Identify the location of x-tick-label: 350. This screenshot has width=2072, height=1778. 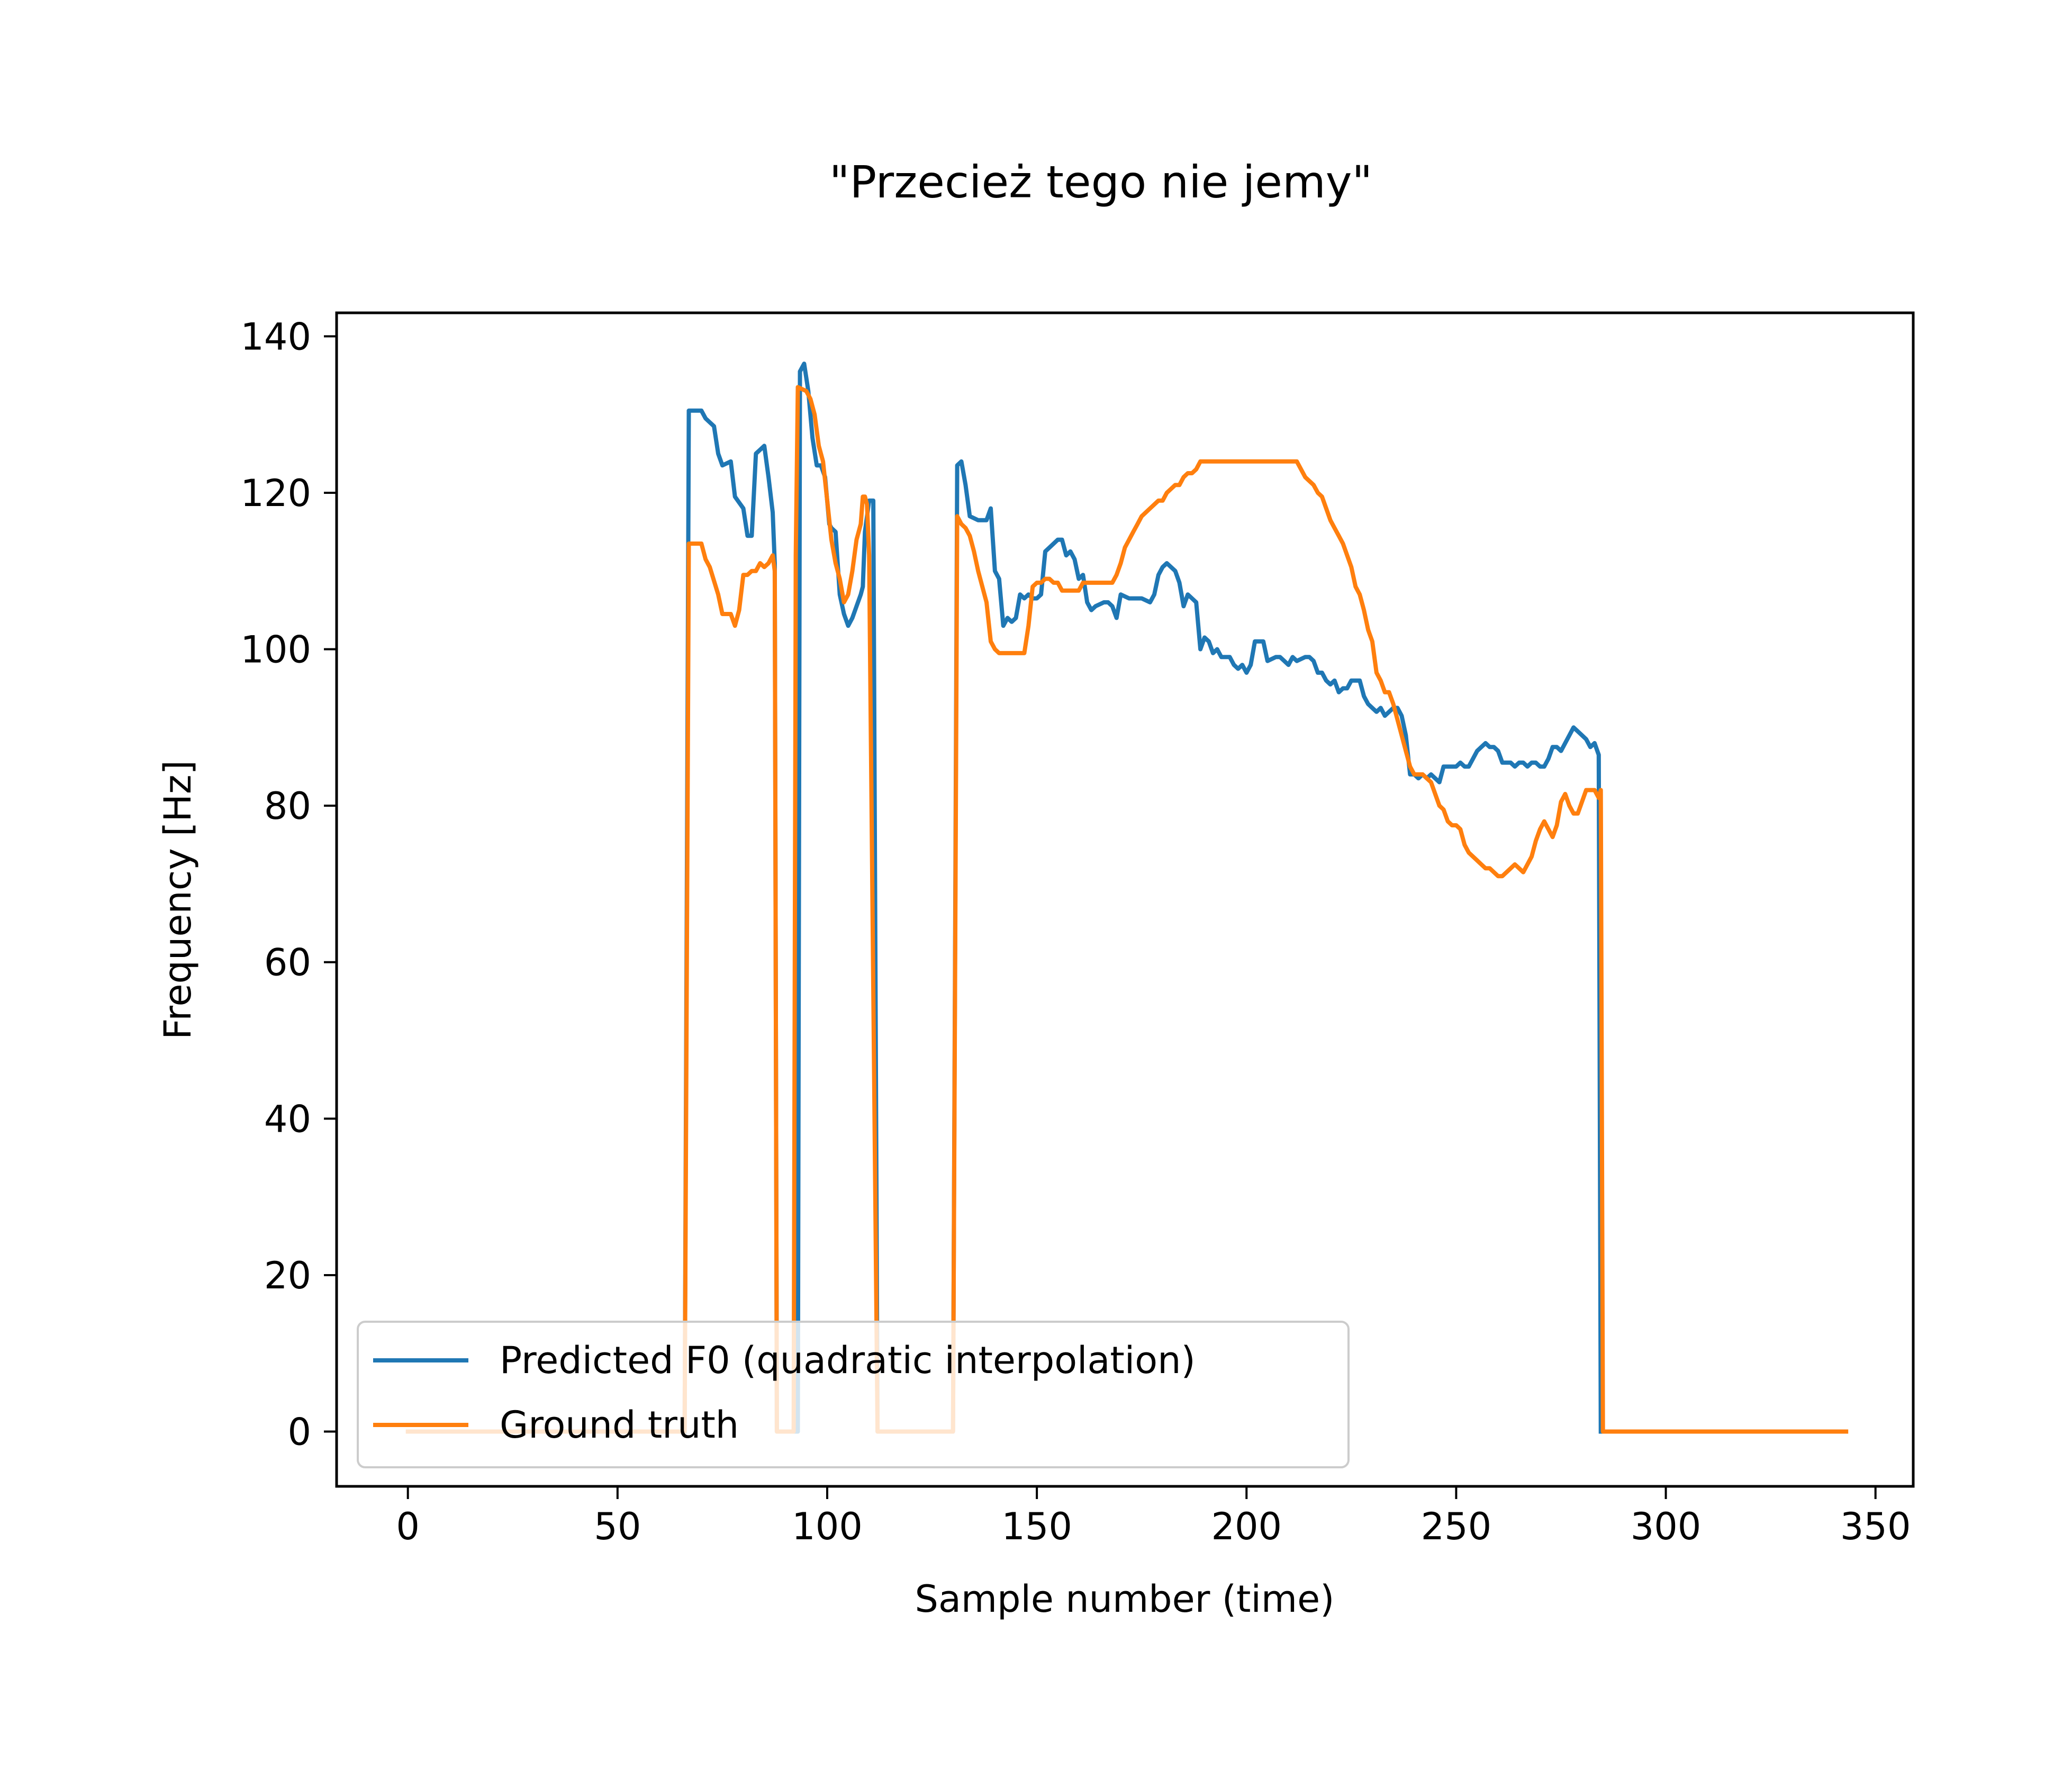
(1875, 1527).